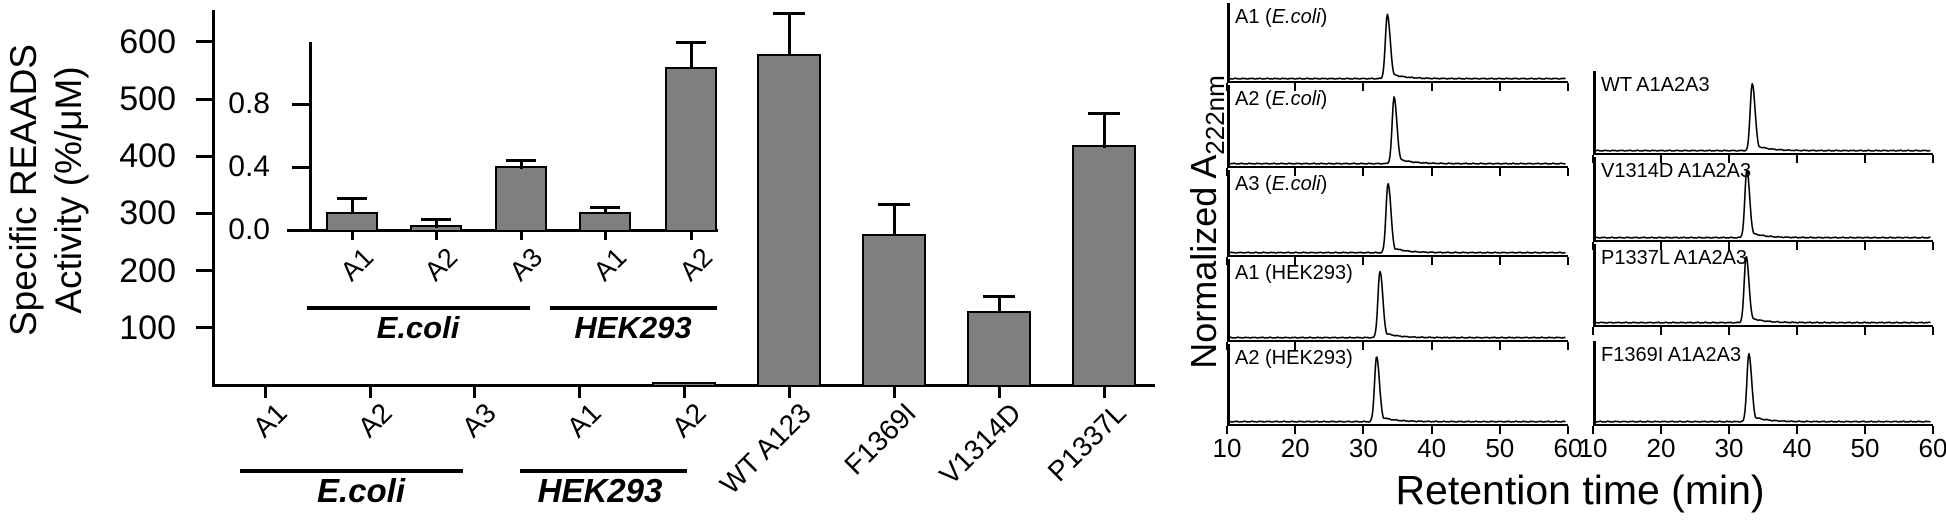 This screenshot has height=520, width=1946. What do you see at coordinates (301, 104) in the screenshot?
I see `inset-y-tick` at bounding box center [301, 104].